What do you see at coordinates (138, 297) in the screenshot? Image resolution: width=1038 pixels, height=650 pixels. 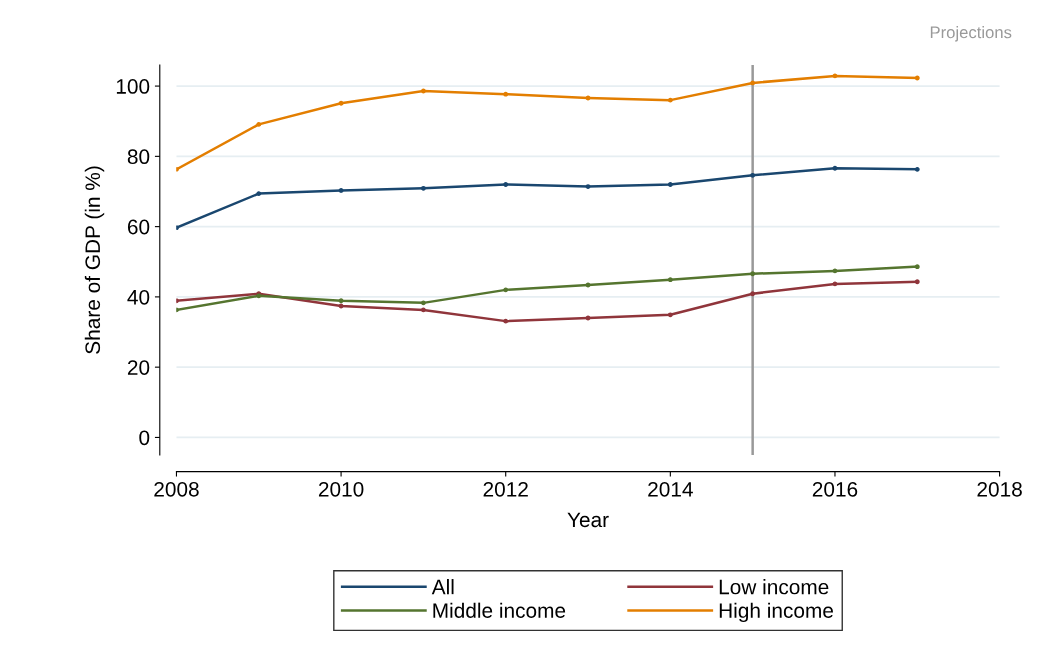 I see `y-tick-label: 40` at bounding box center [138, 297].